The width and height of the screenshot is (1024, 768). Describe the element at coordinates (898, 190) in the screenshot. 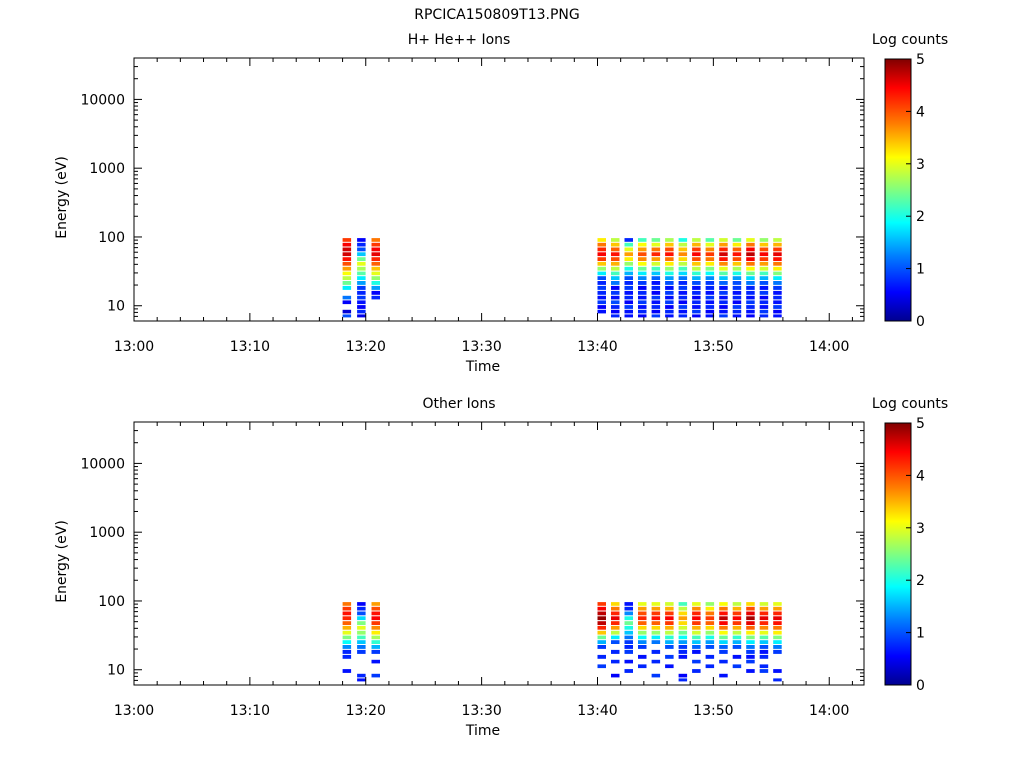

I see `colorbar` at that location.